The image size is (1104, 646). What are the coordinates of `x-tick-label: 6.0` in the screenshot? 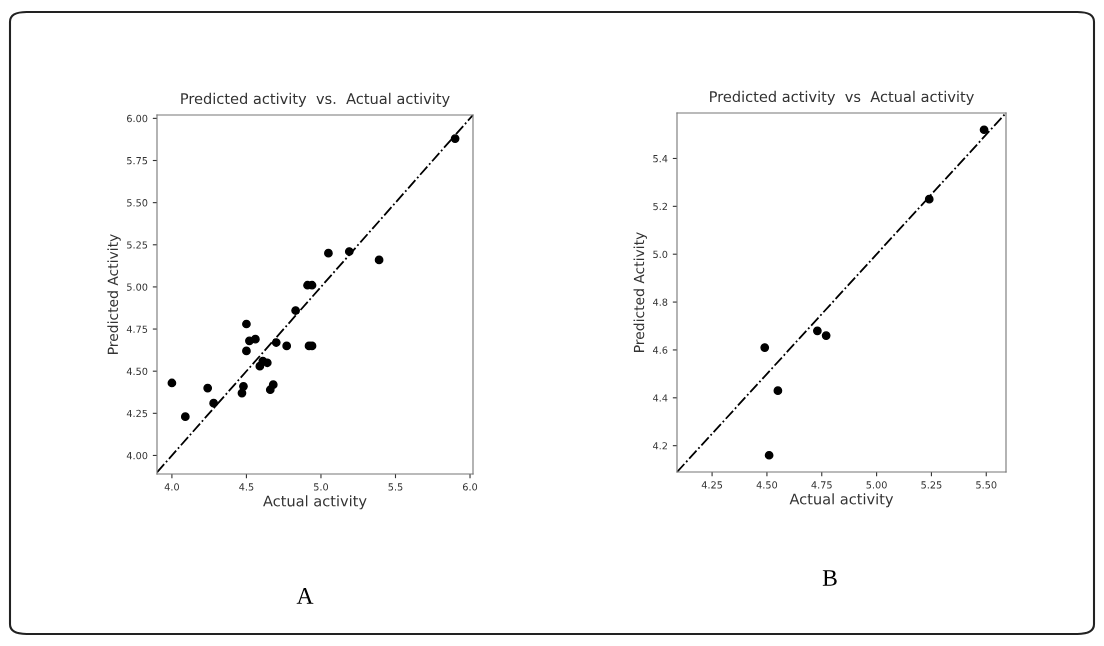 It's located at (470, 487).